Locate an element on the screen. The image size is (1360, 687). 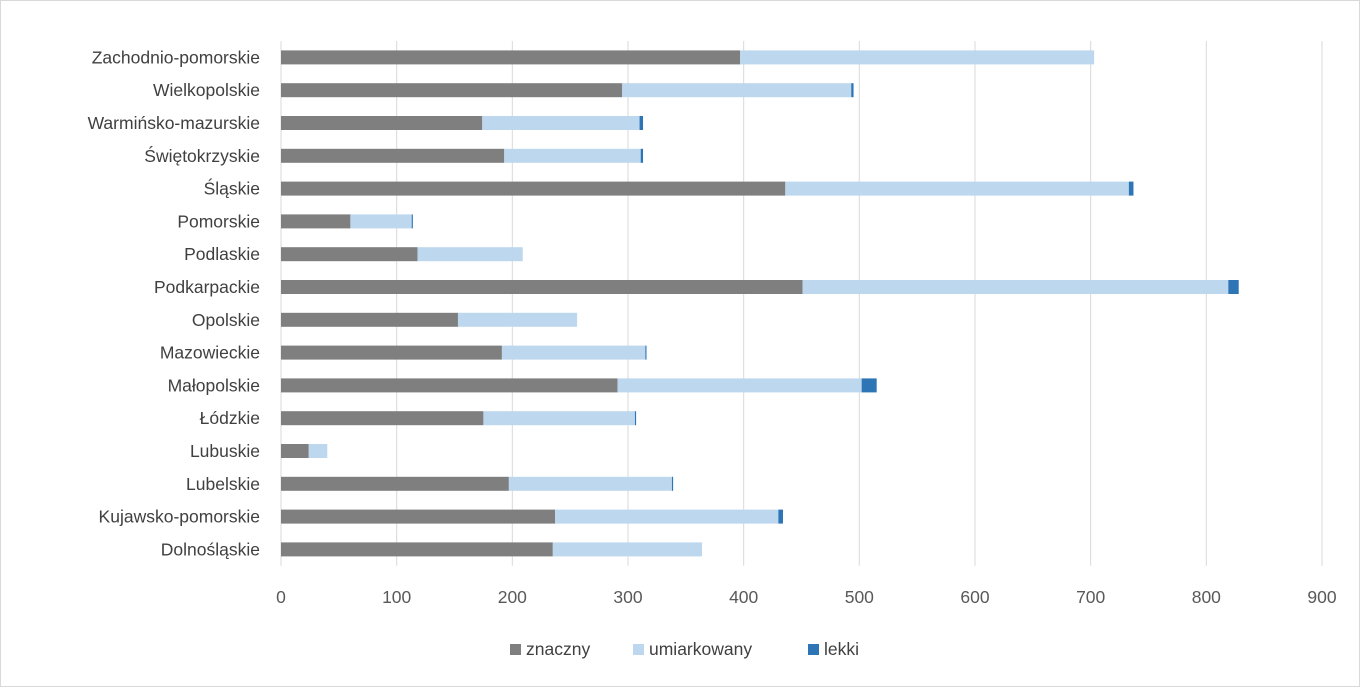
category-label: Małopolskie is located at coordinates (214, 385).